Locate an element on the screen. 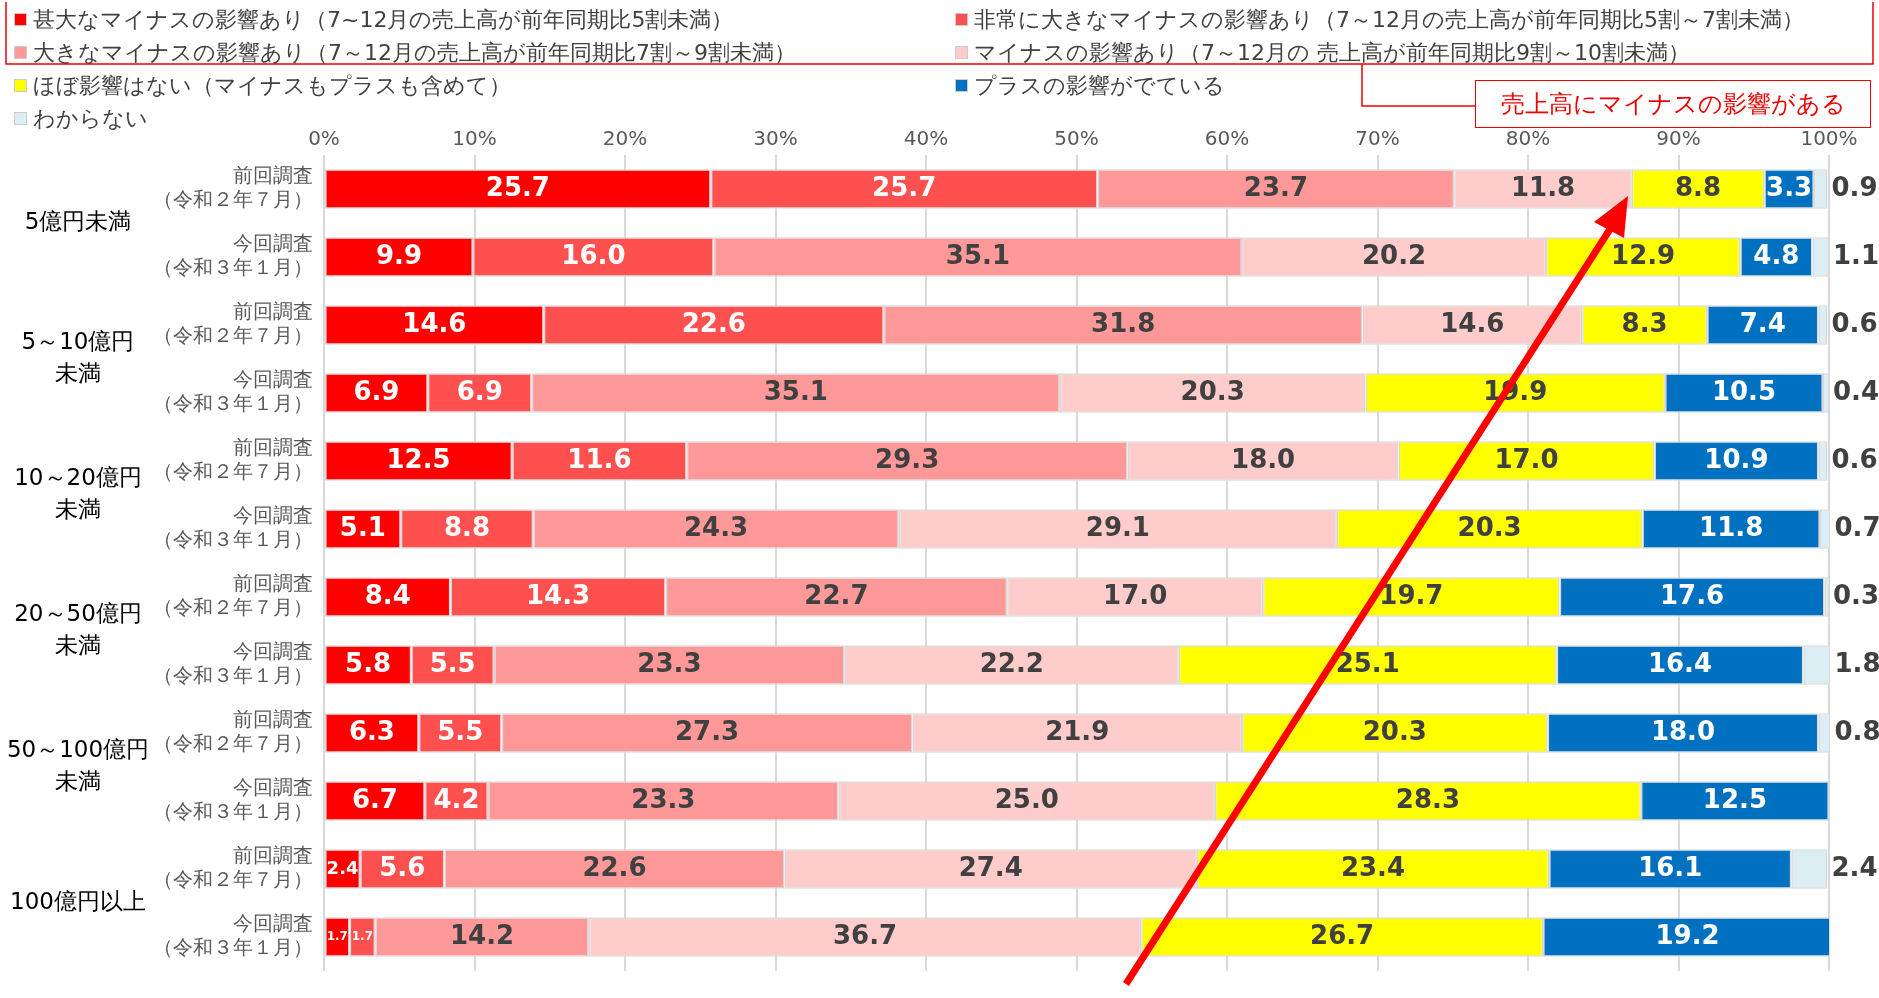 This screenshot has width=1879, height=998. legend-label: プラスの影響がでている is located at coordinates (1099, 85).